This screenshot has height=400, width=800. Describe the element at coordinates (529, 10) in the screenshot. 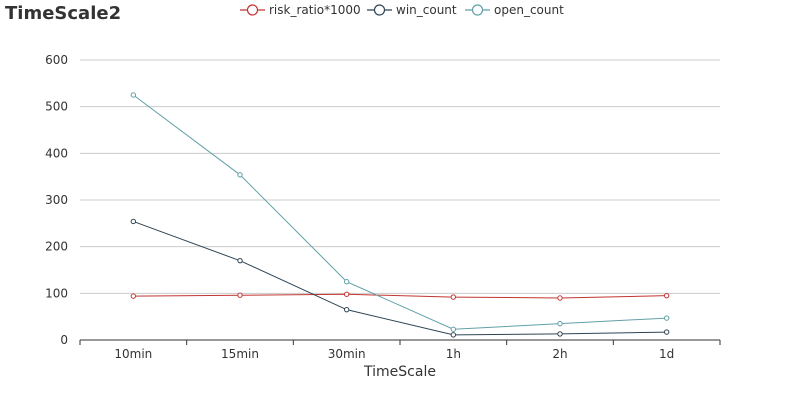

I see `legend-label: open_count` at that location.